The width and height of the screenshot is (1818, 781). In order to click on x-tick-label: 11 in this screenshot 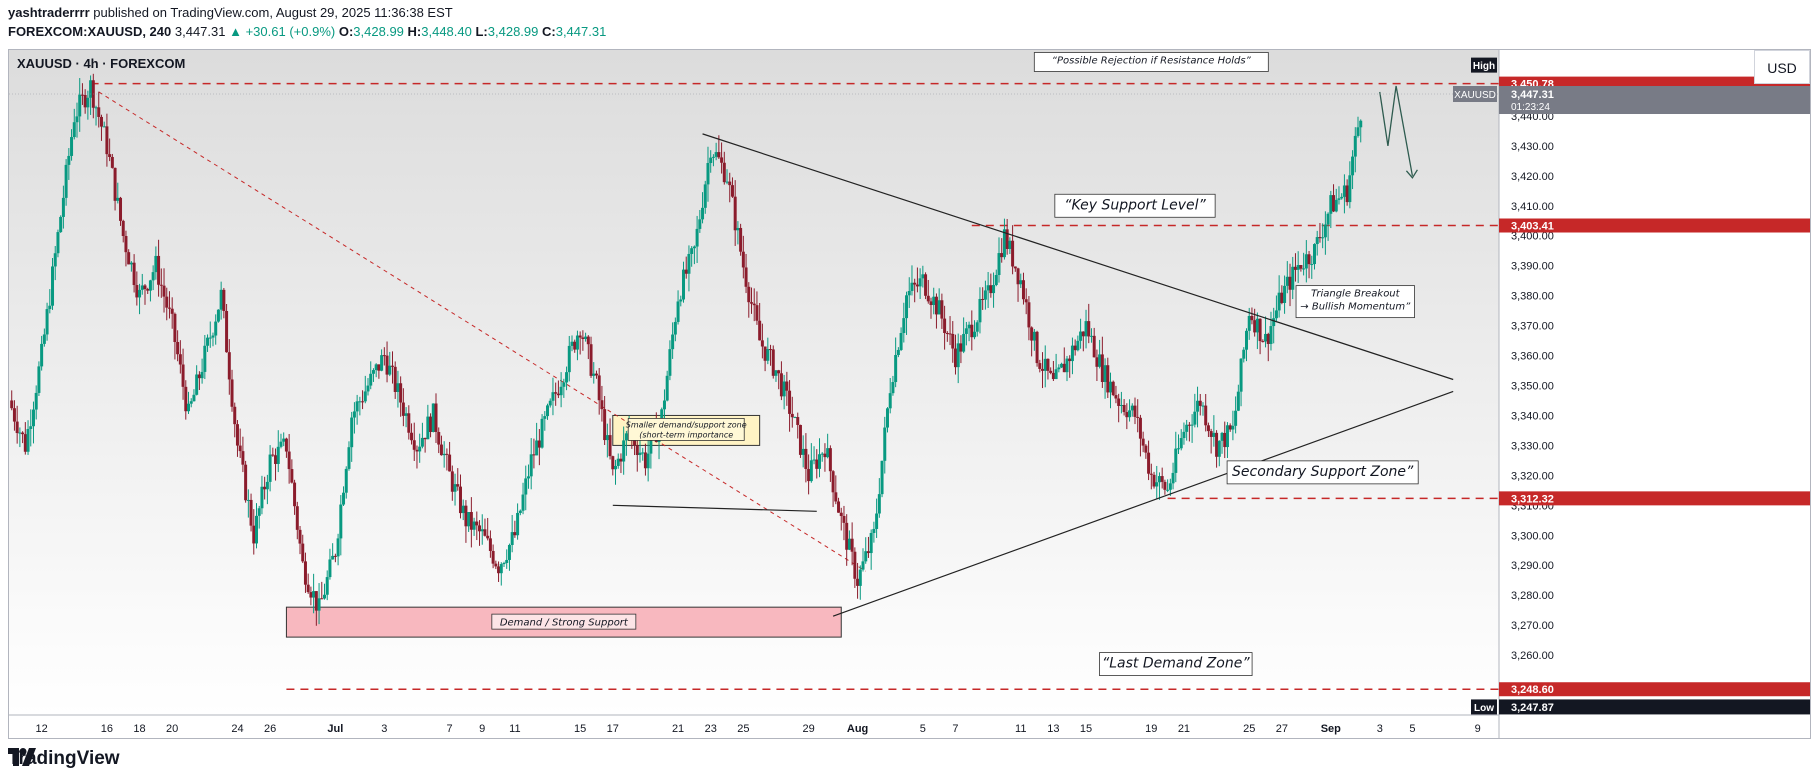, I will do `click(1020, 729)`.